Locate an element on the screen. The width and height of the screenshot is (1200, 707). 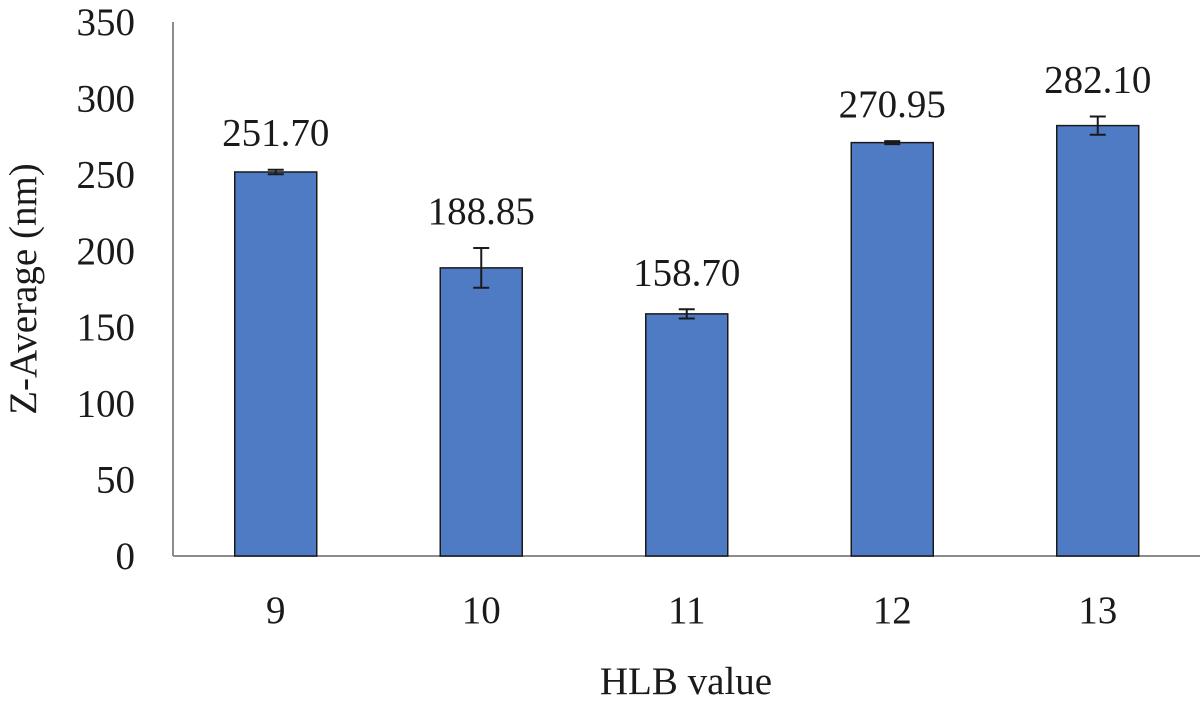
y-axis: 0 50 100 150 200 250 300 350 is located at coordinates (125, 289).